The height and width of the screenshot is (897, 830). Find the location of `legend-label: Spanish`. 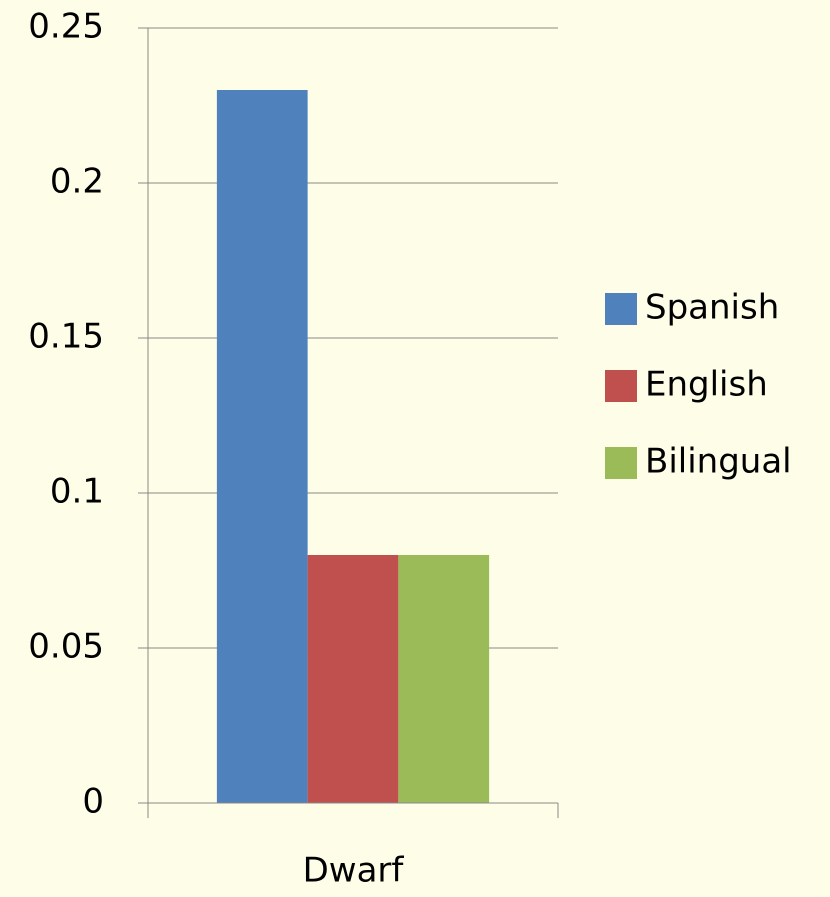

legend-label: Spanish is located at coordinates (712, 308).